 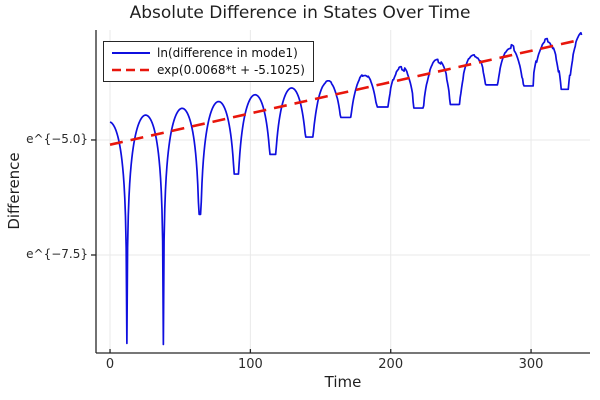 I want to click on x-tick-label-300: 300, so click(x=531, y=364).